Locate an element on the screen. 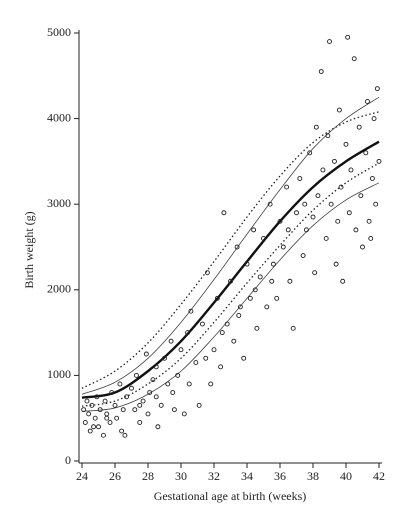 The width and height of the screenshot is (408, 512). x-tick-label: 26 is located at coordinates (115, 476).